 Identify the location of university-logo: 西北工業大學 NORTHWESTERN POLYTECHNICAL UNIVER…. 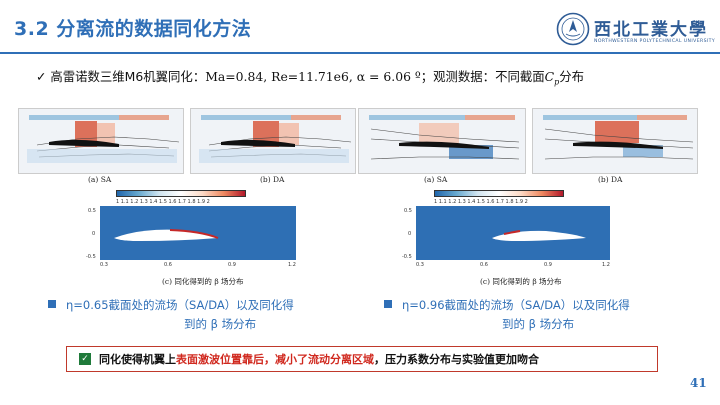
(635, 32).